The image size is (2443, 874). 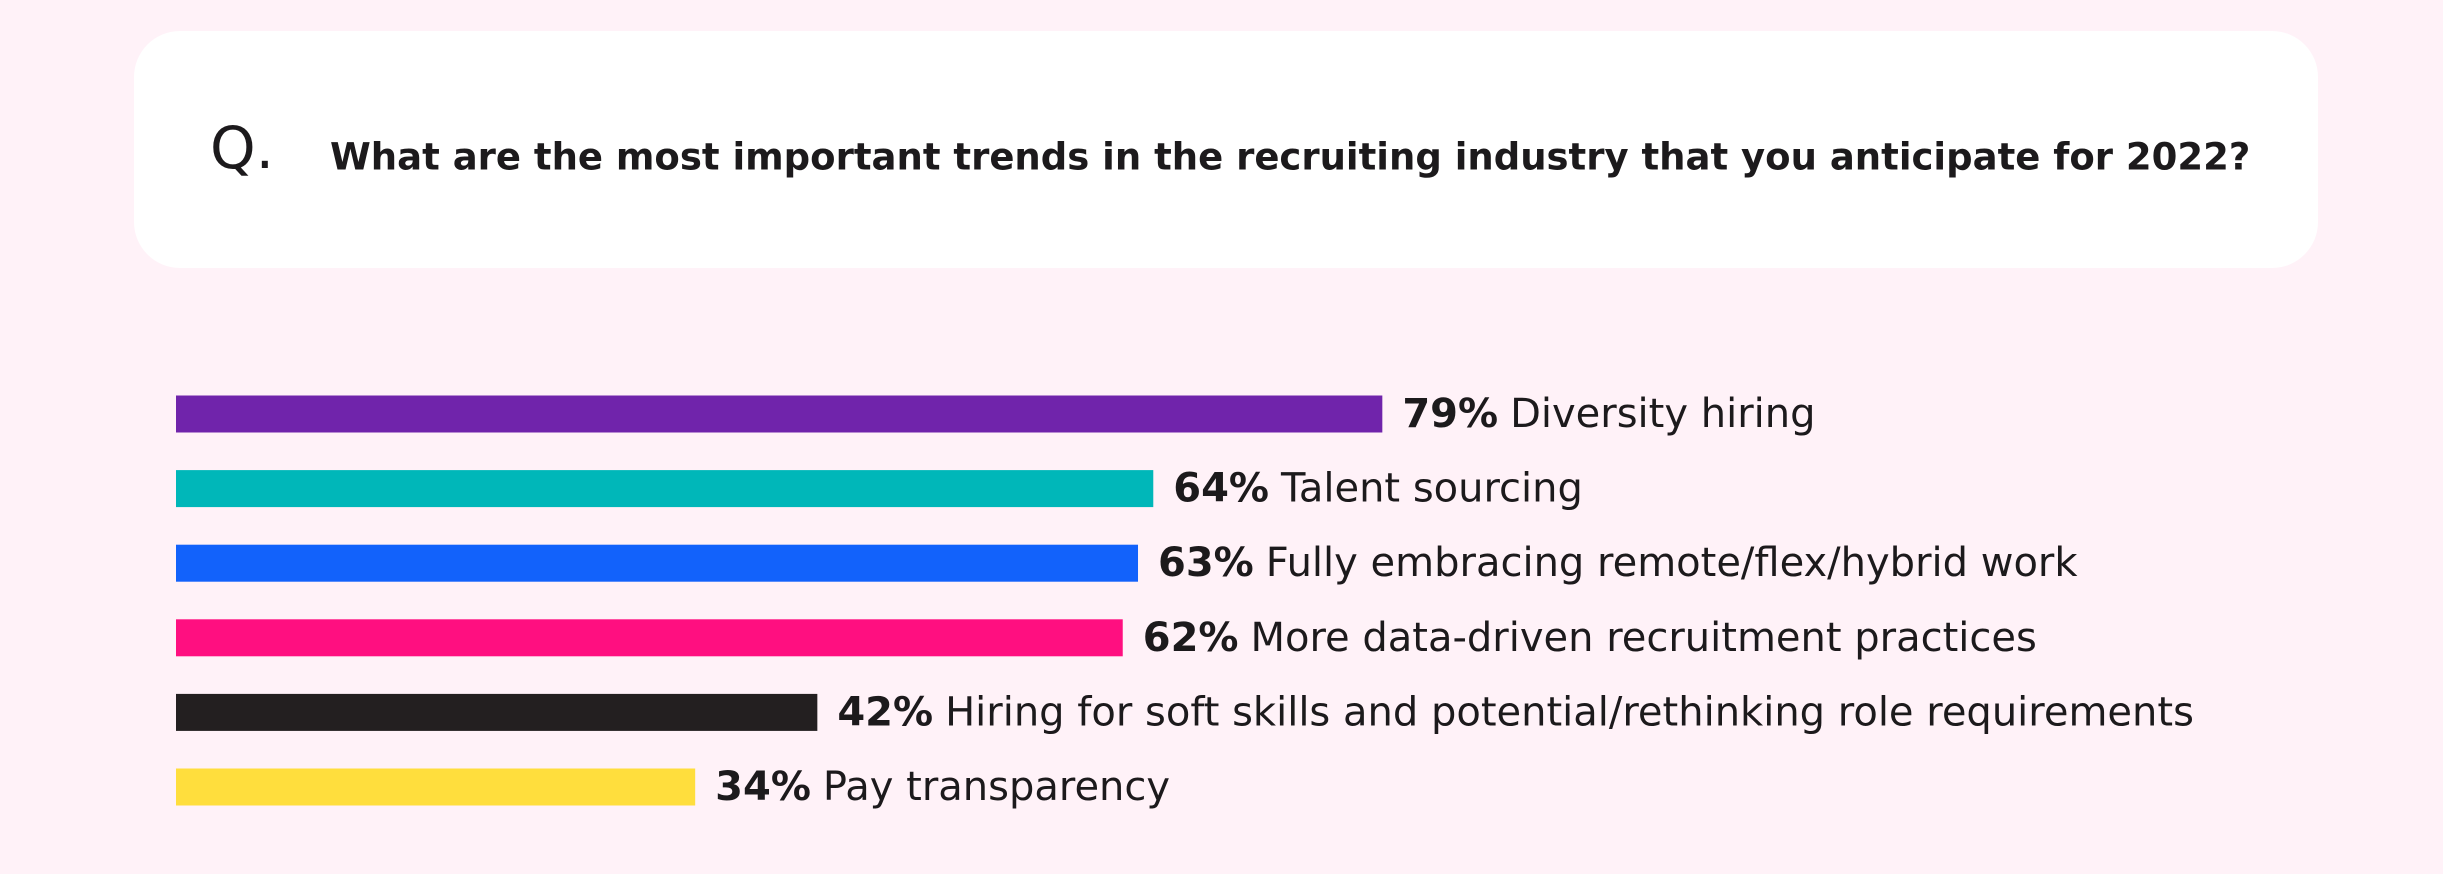 What do you see at coordinates (1431, 489) in the screenshot?
I see `category-label: Talent sourcing` at bounding box center [1431, 489].